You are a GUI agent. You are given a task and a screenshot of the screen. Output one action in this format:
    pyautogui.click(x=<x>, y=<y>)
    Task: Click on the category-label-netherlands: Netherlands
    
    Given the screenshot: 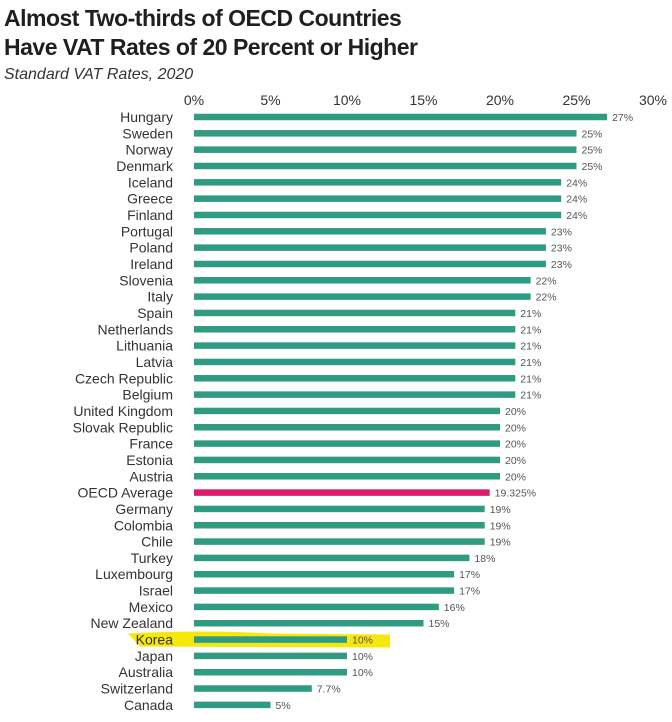 What is the action you would take?
    pyautogui.click(x=136, y=329)
    